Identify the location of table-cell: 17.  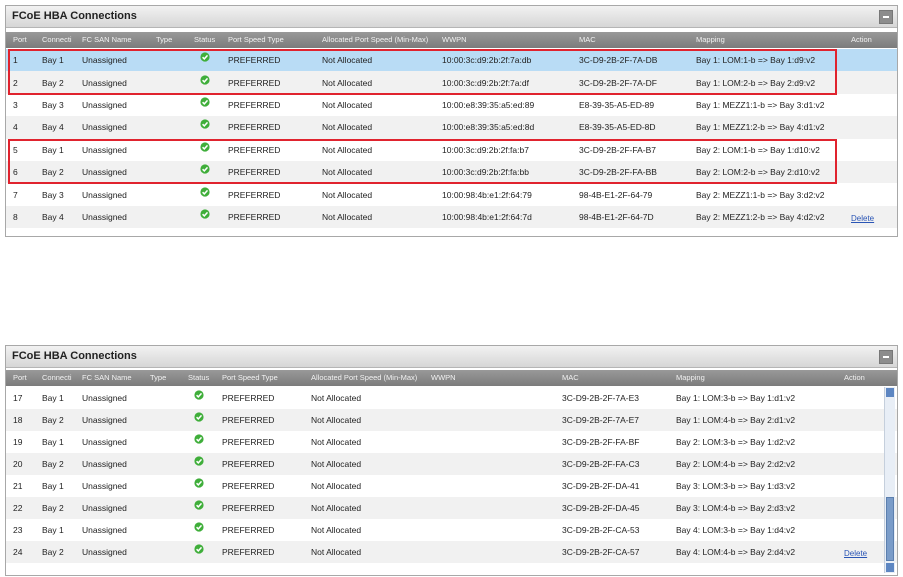
(18, 398).